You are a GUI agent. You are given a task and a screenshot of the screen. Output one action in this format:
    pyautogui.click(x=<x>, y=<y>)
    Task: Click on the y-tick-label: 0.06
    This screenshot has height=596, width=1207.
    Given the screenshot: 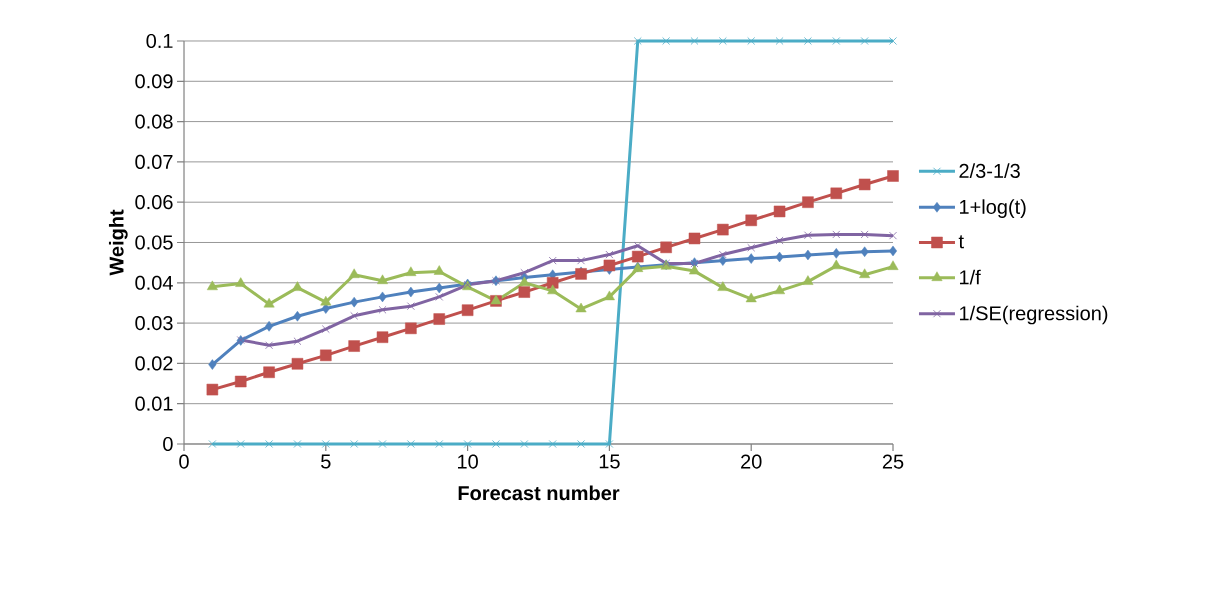 What is the action you would take?
    pyautogui.click(x=154, y=202)
    